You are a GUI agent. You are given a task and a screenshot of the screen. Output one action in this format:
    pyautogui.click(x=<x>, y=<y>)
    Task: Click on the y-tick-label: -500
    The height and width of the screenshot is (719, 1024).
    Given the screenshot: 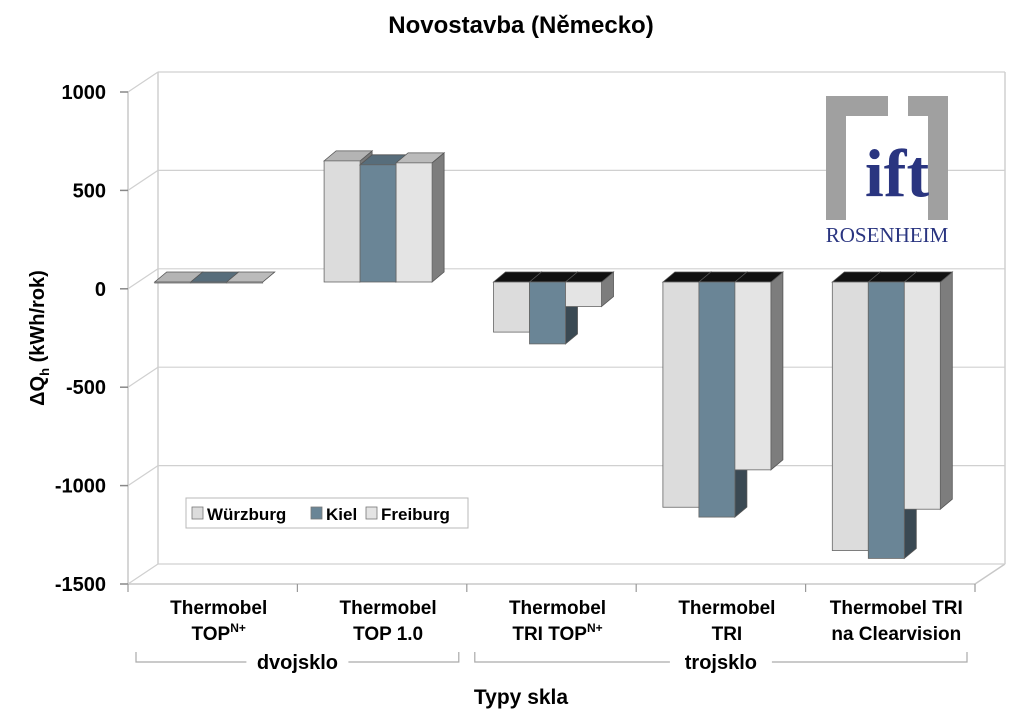 What is the action you would take?
    pyautogui.click(x=86, y=388)
    